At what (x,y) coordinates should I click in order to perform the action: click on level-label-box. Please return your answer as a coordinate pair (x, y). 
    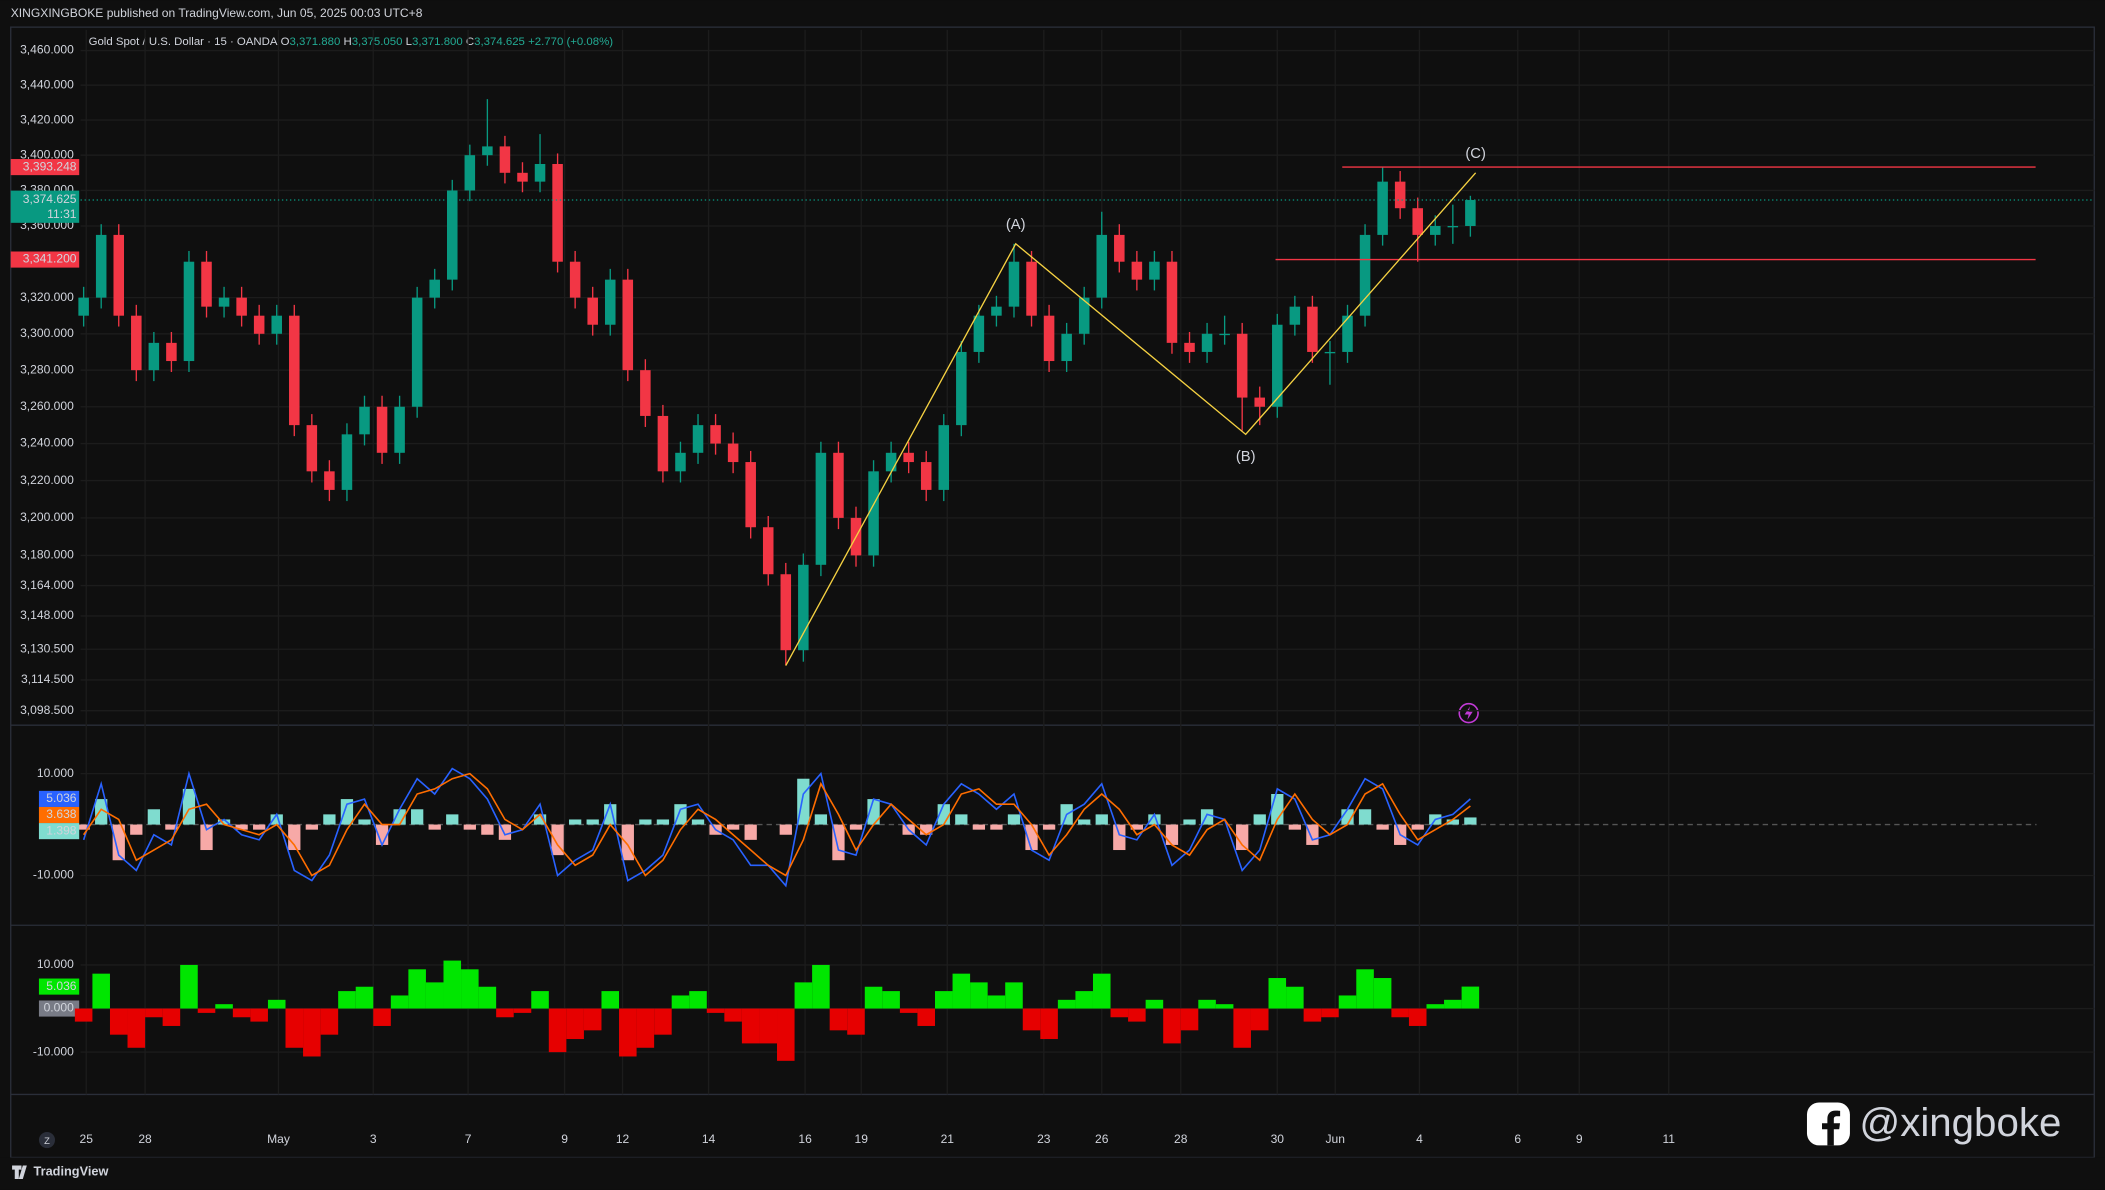
    Looking at the image, I should click on (45, 167).